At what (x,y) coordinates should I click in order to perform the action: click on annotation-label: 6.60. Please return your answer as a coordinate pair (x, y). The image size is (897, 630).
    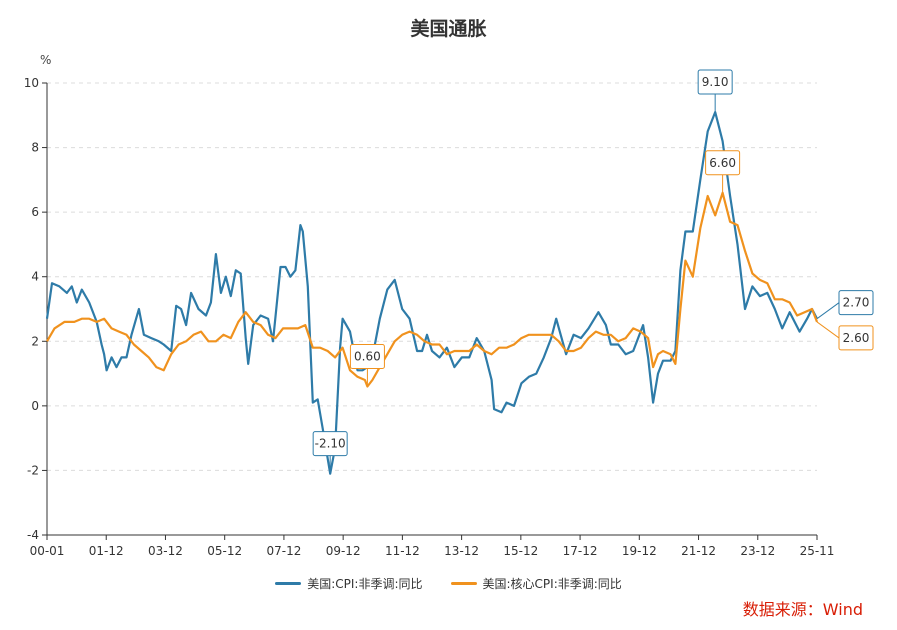
    Looking at the image, I should click on (722, 163).